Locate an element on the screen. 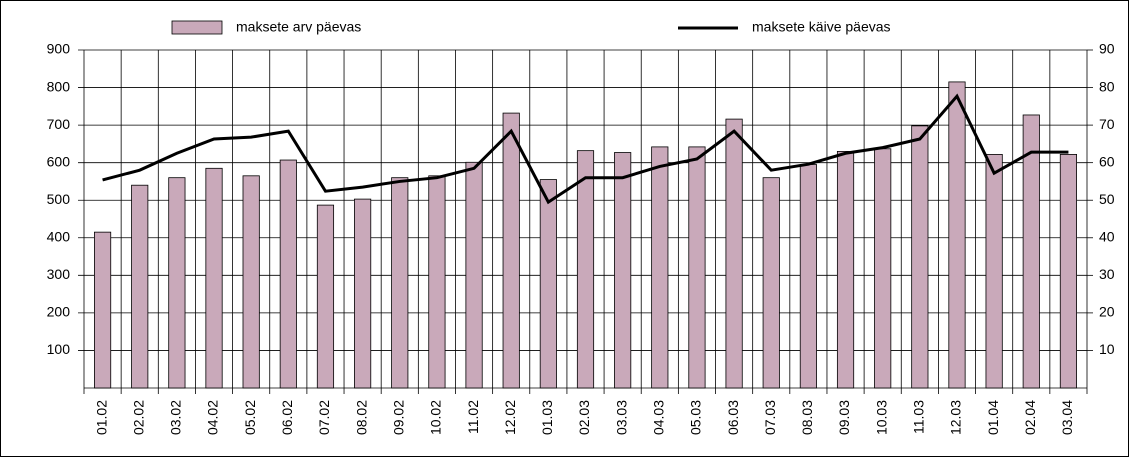 This screenshot has width=1129, height=457. x-tick-label: 05.03 is located at coordinates (696, 417).